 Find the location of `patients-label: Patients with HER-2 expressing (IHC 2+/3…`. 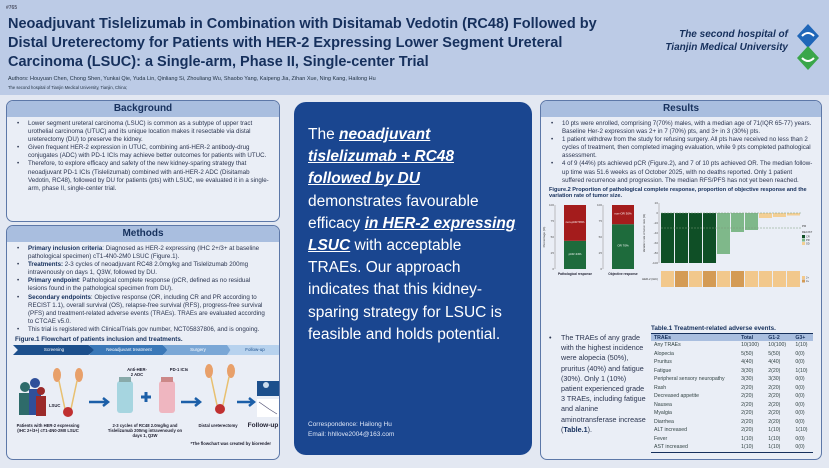

patients-label: Patients with HER-2 expressing (IHC 2+/3… is located at coordinates (48, 428).